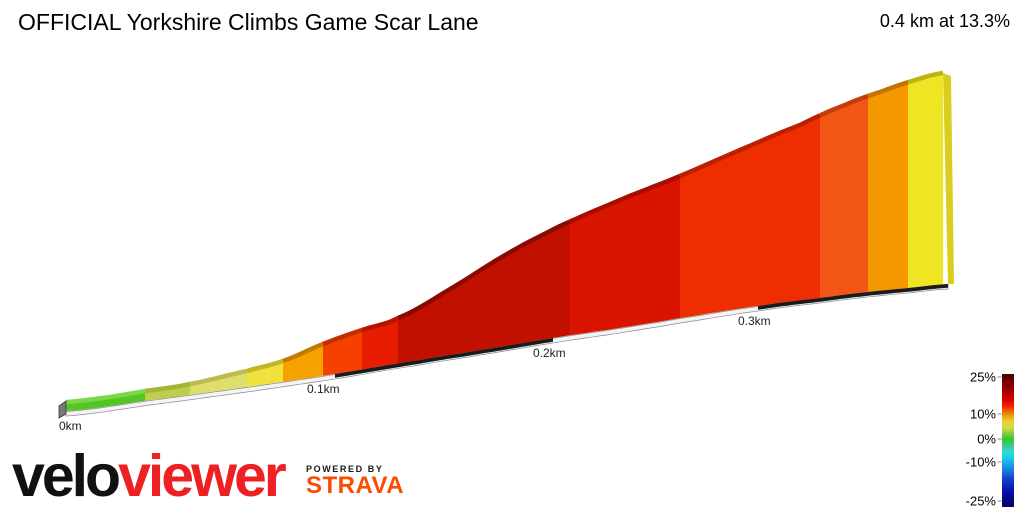 This screenshot has width=1024, height=512. Describe the element at coordinates (323, 389) in the screenshot. I see `x-tick-label: 0.1km` at that location.